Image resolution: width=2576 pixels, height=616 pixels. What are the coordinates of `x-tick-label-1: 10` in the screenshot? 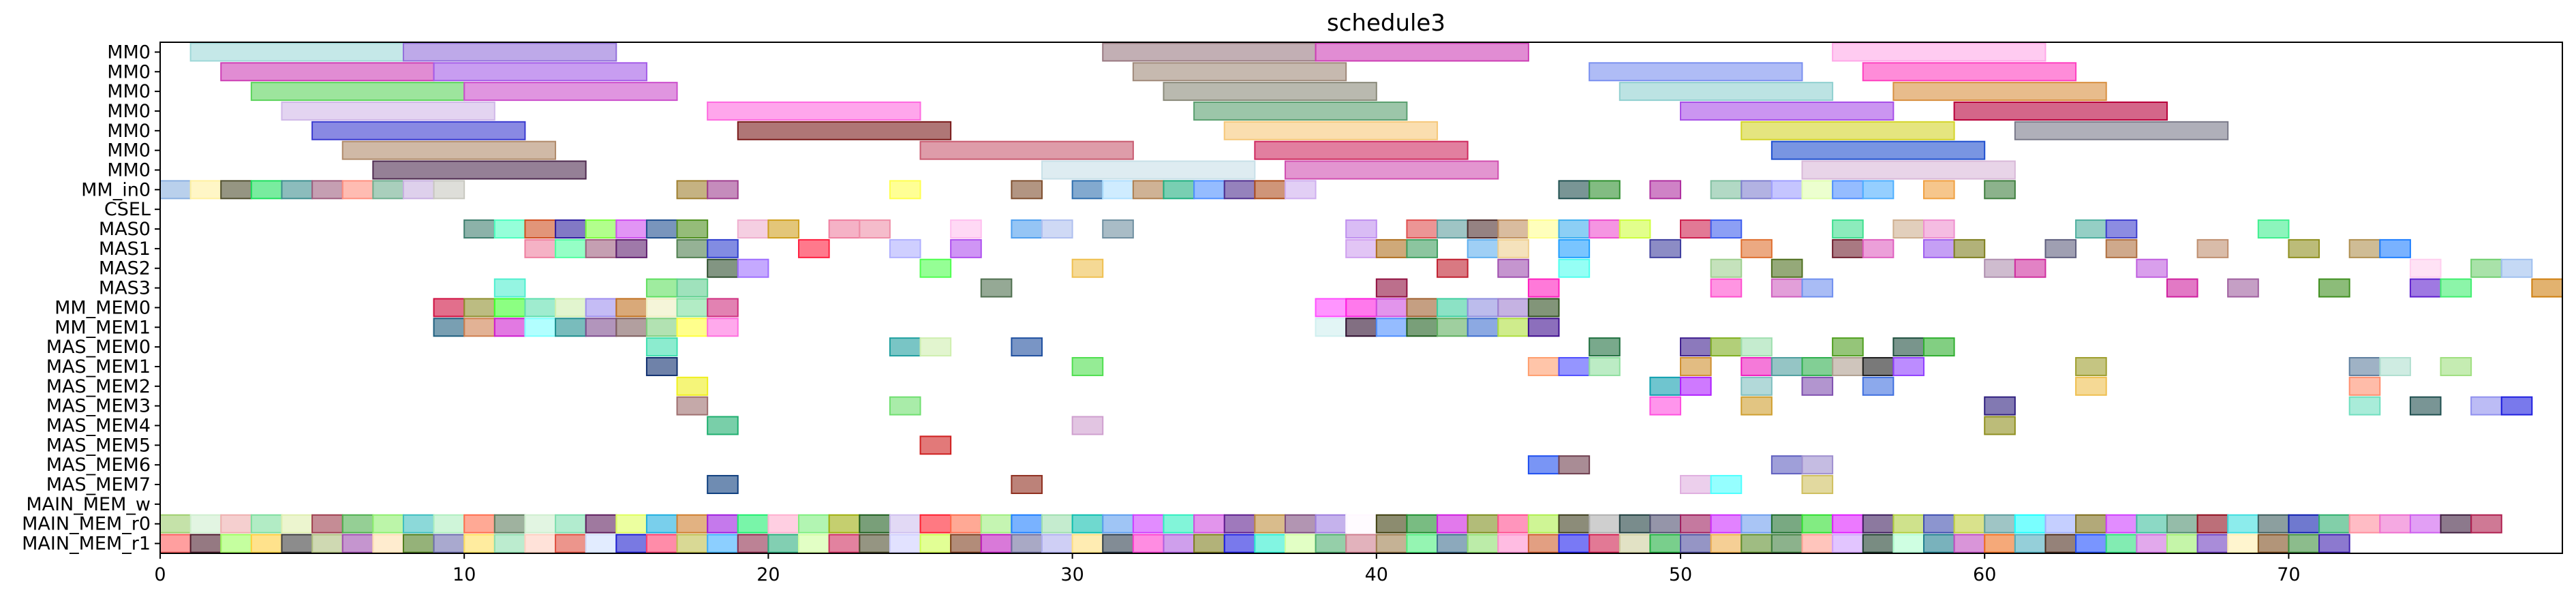 It's located at (464, 574).